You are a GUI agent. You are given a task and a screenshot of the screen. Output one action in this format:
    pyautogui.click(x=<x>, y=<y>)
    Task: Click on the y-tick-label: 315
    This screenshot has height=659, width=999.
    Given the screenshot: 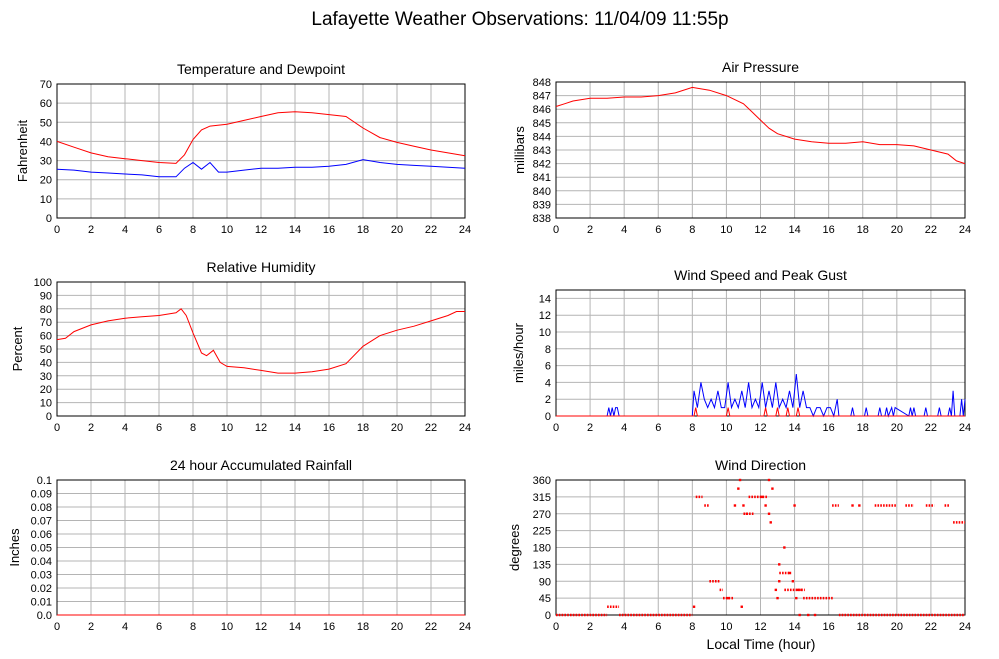 What is the action you would take?
    pyautogui.click(x=542, y=498)
    